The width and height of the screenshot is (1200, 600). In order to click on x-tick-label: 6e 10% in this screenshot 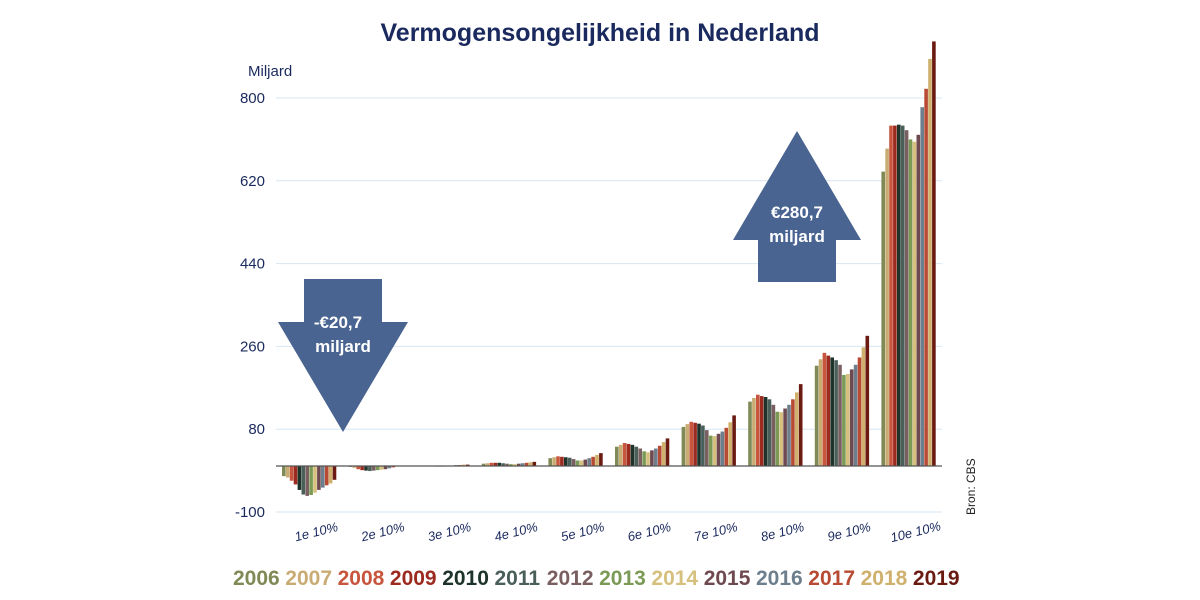, I will do `click(649, 531)`.